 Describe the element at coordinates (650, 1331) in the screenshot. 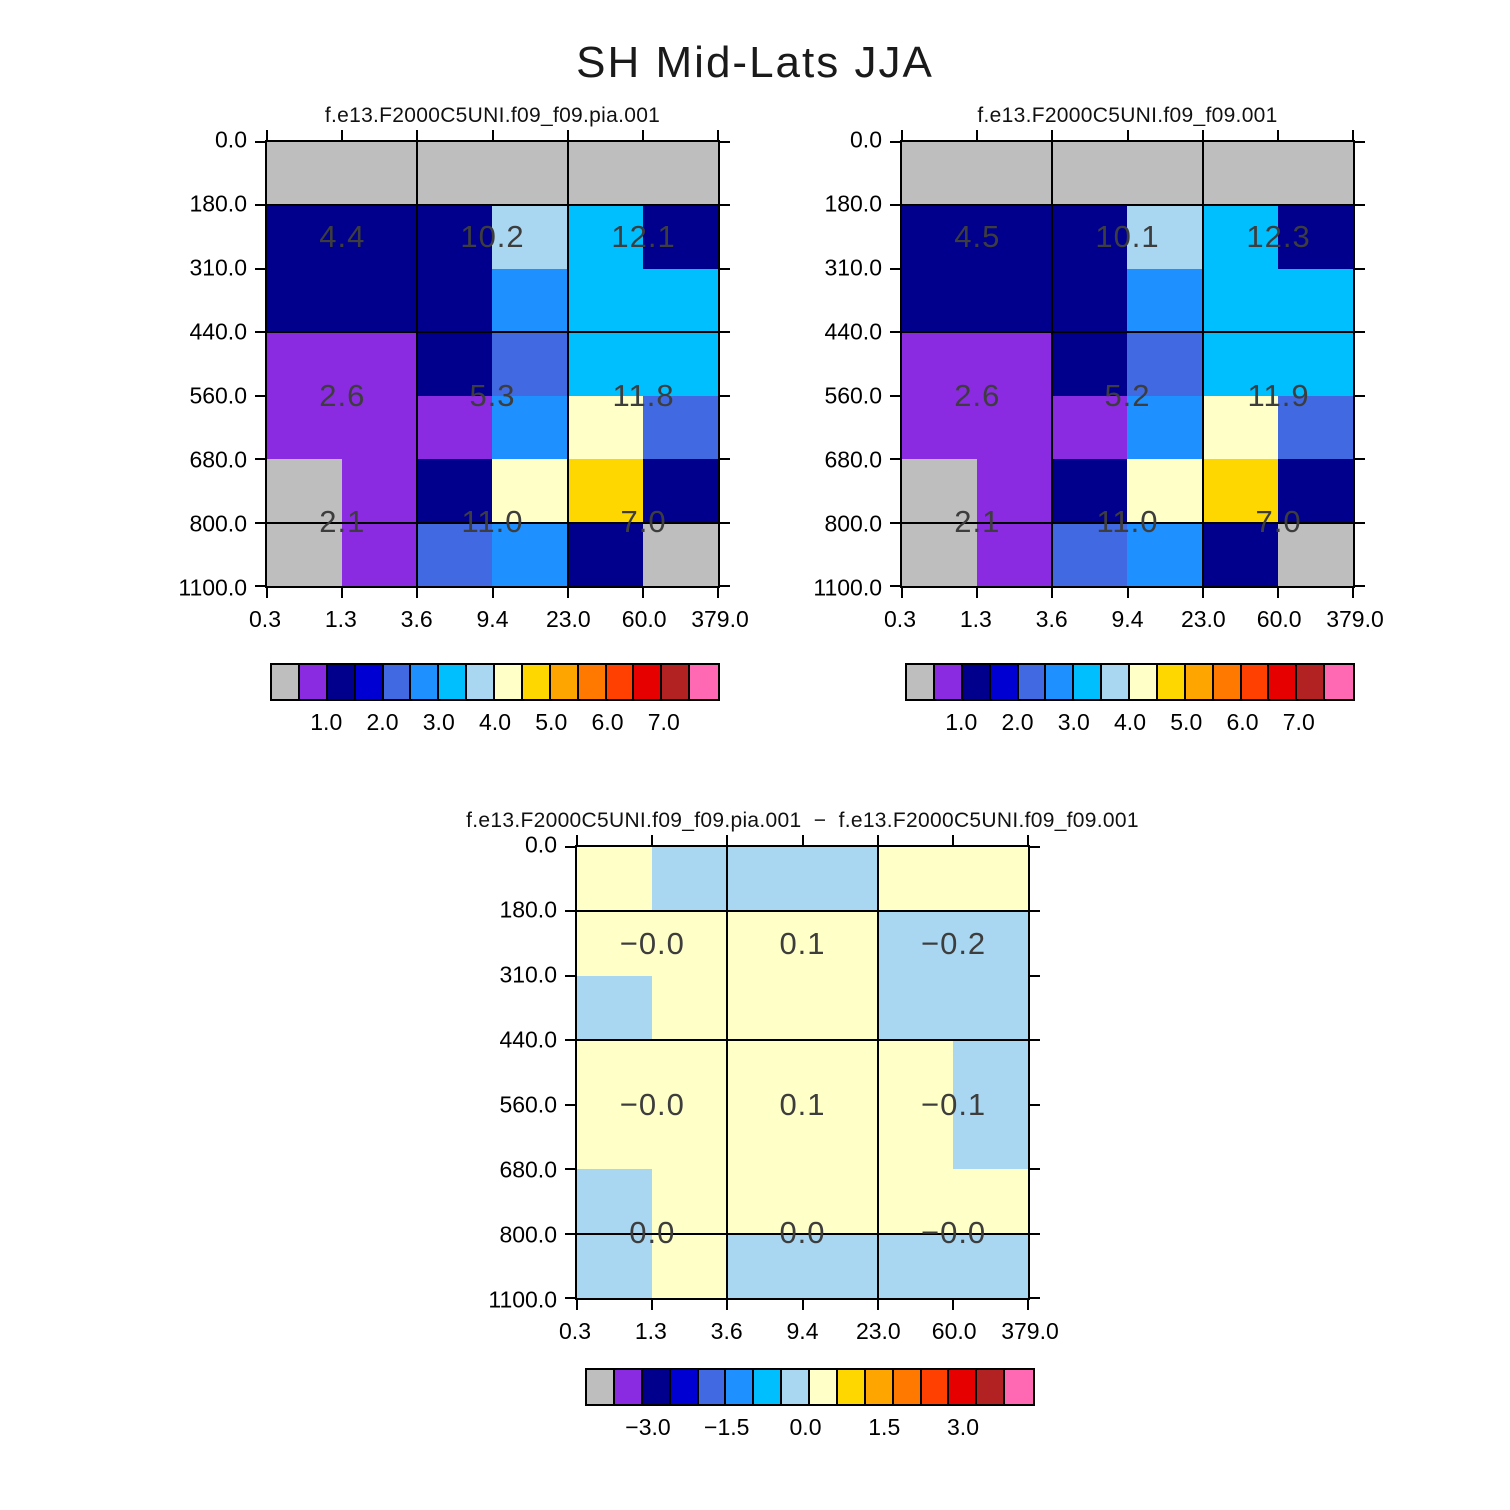

I see `x-axis-tick-label: 1.3` at that location.